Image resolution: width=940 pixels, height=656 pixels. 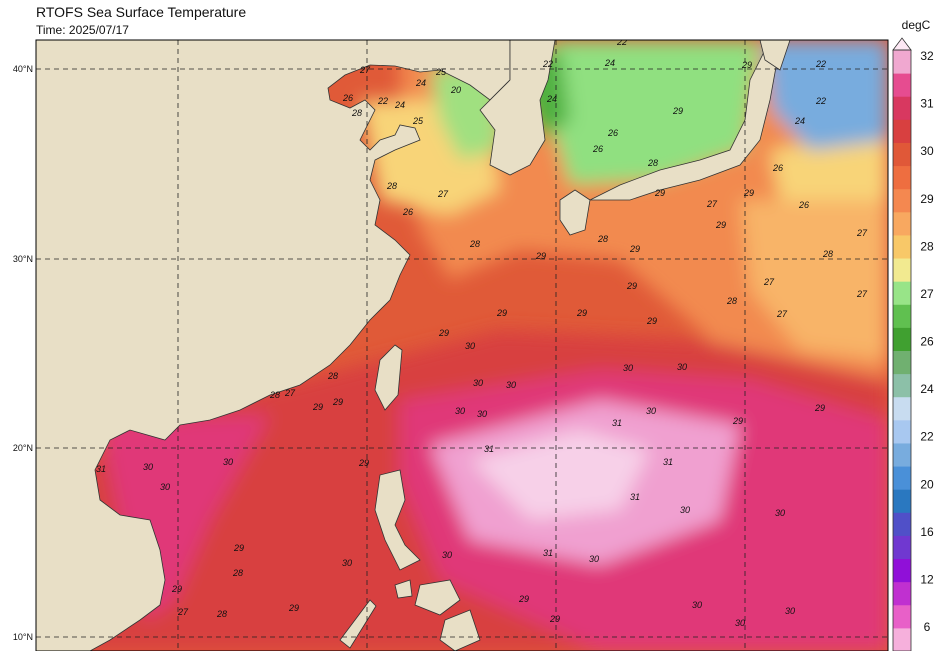 I want to click on colorbar-tick-label: 6, so click(x=927, y=627).